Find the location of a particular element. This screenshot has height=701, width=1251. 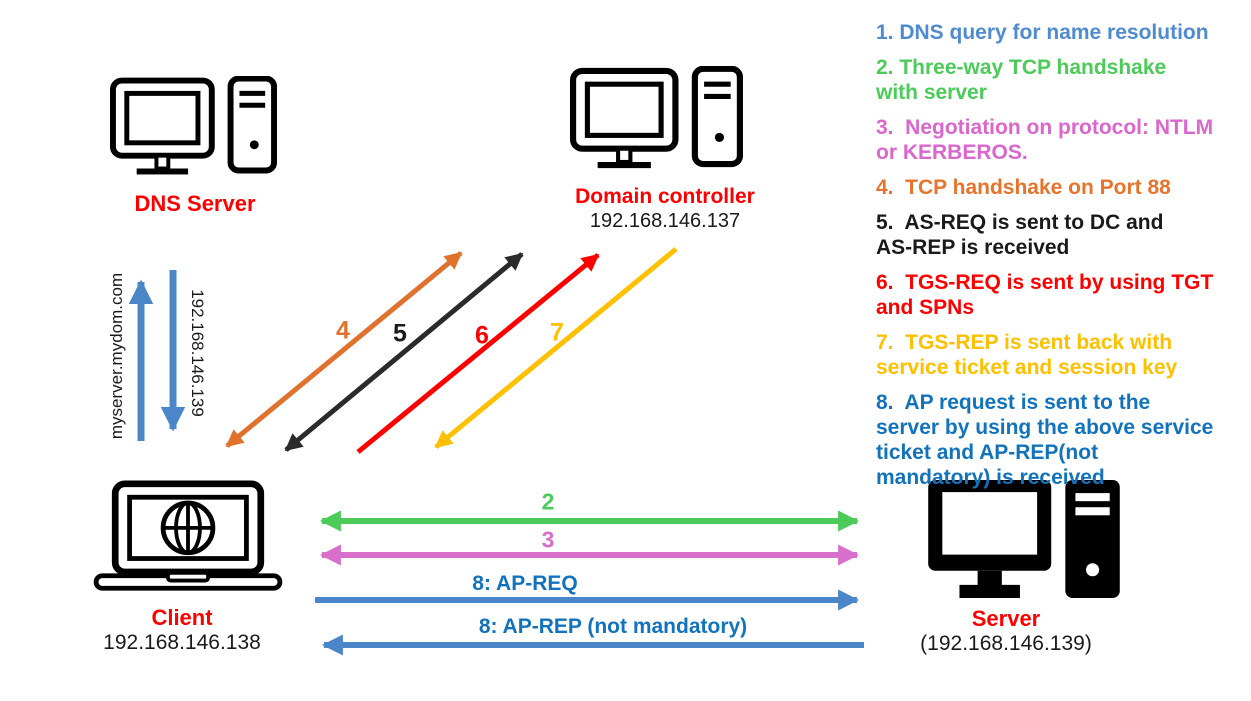

server-label: Server is located at coordinates (1006, 618).